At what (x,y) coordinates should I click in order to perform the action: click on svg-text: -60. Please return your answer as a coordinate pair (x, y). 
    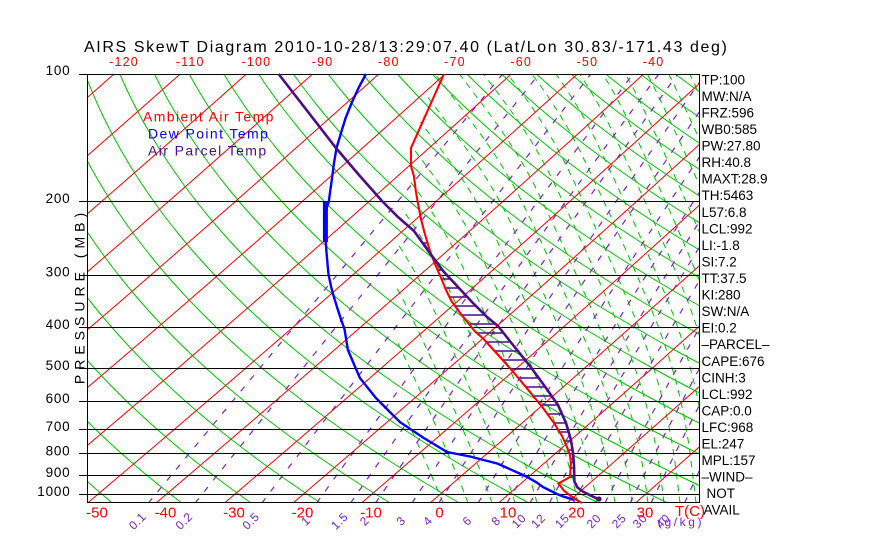
    Looking at the image, I should click on (521, 62).